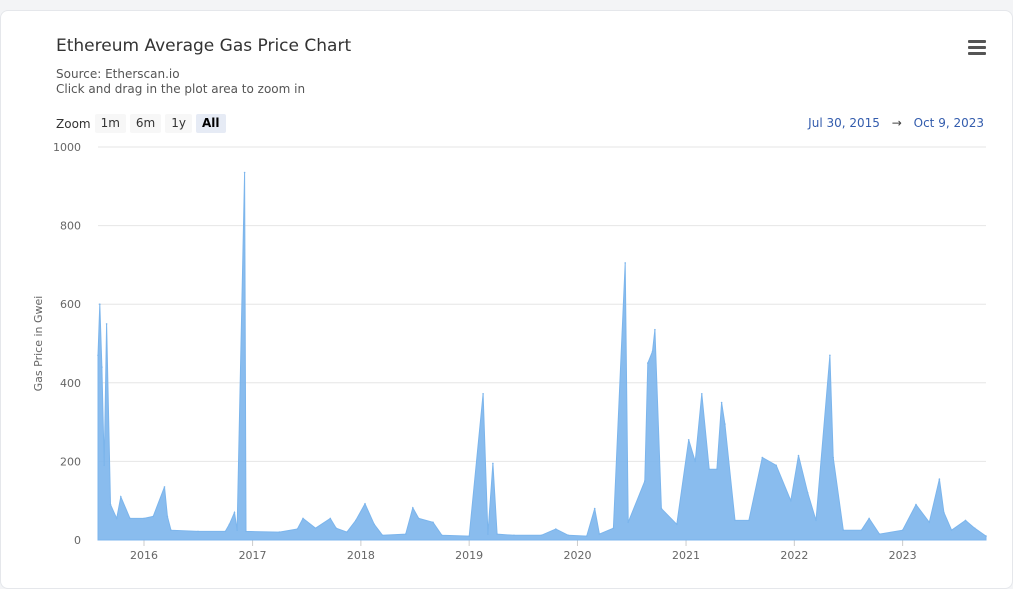 This screenshot has height=589, width=1013. Describe the element at coordinates (948, 123) in the screenshot. I see `range-to-date: Oct 9, 2023` at that location.